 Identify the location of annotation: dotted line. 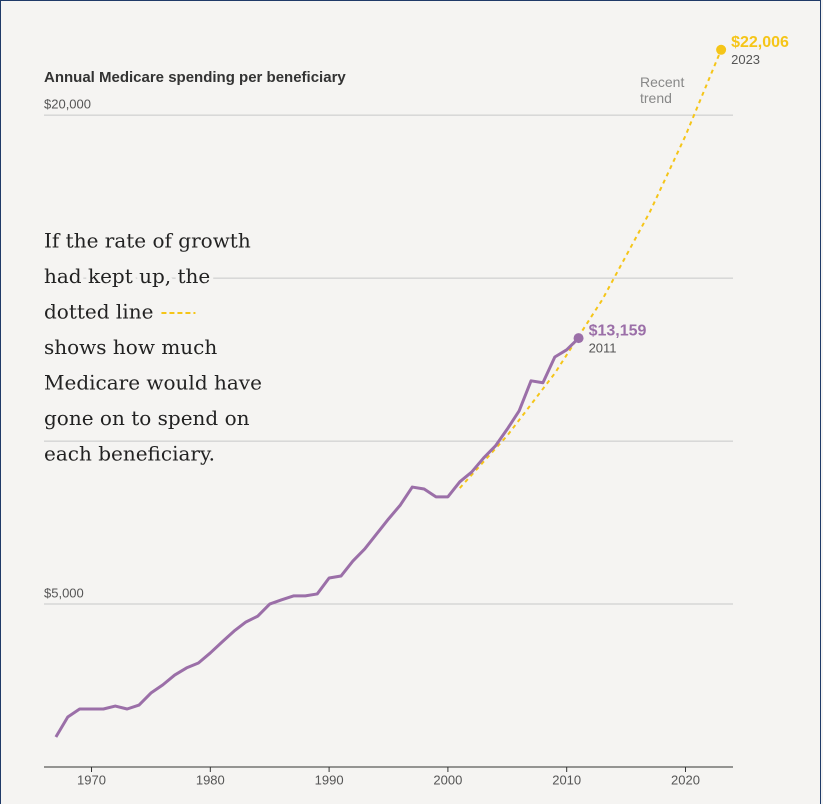
(98, 312).